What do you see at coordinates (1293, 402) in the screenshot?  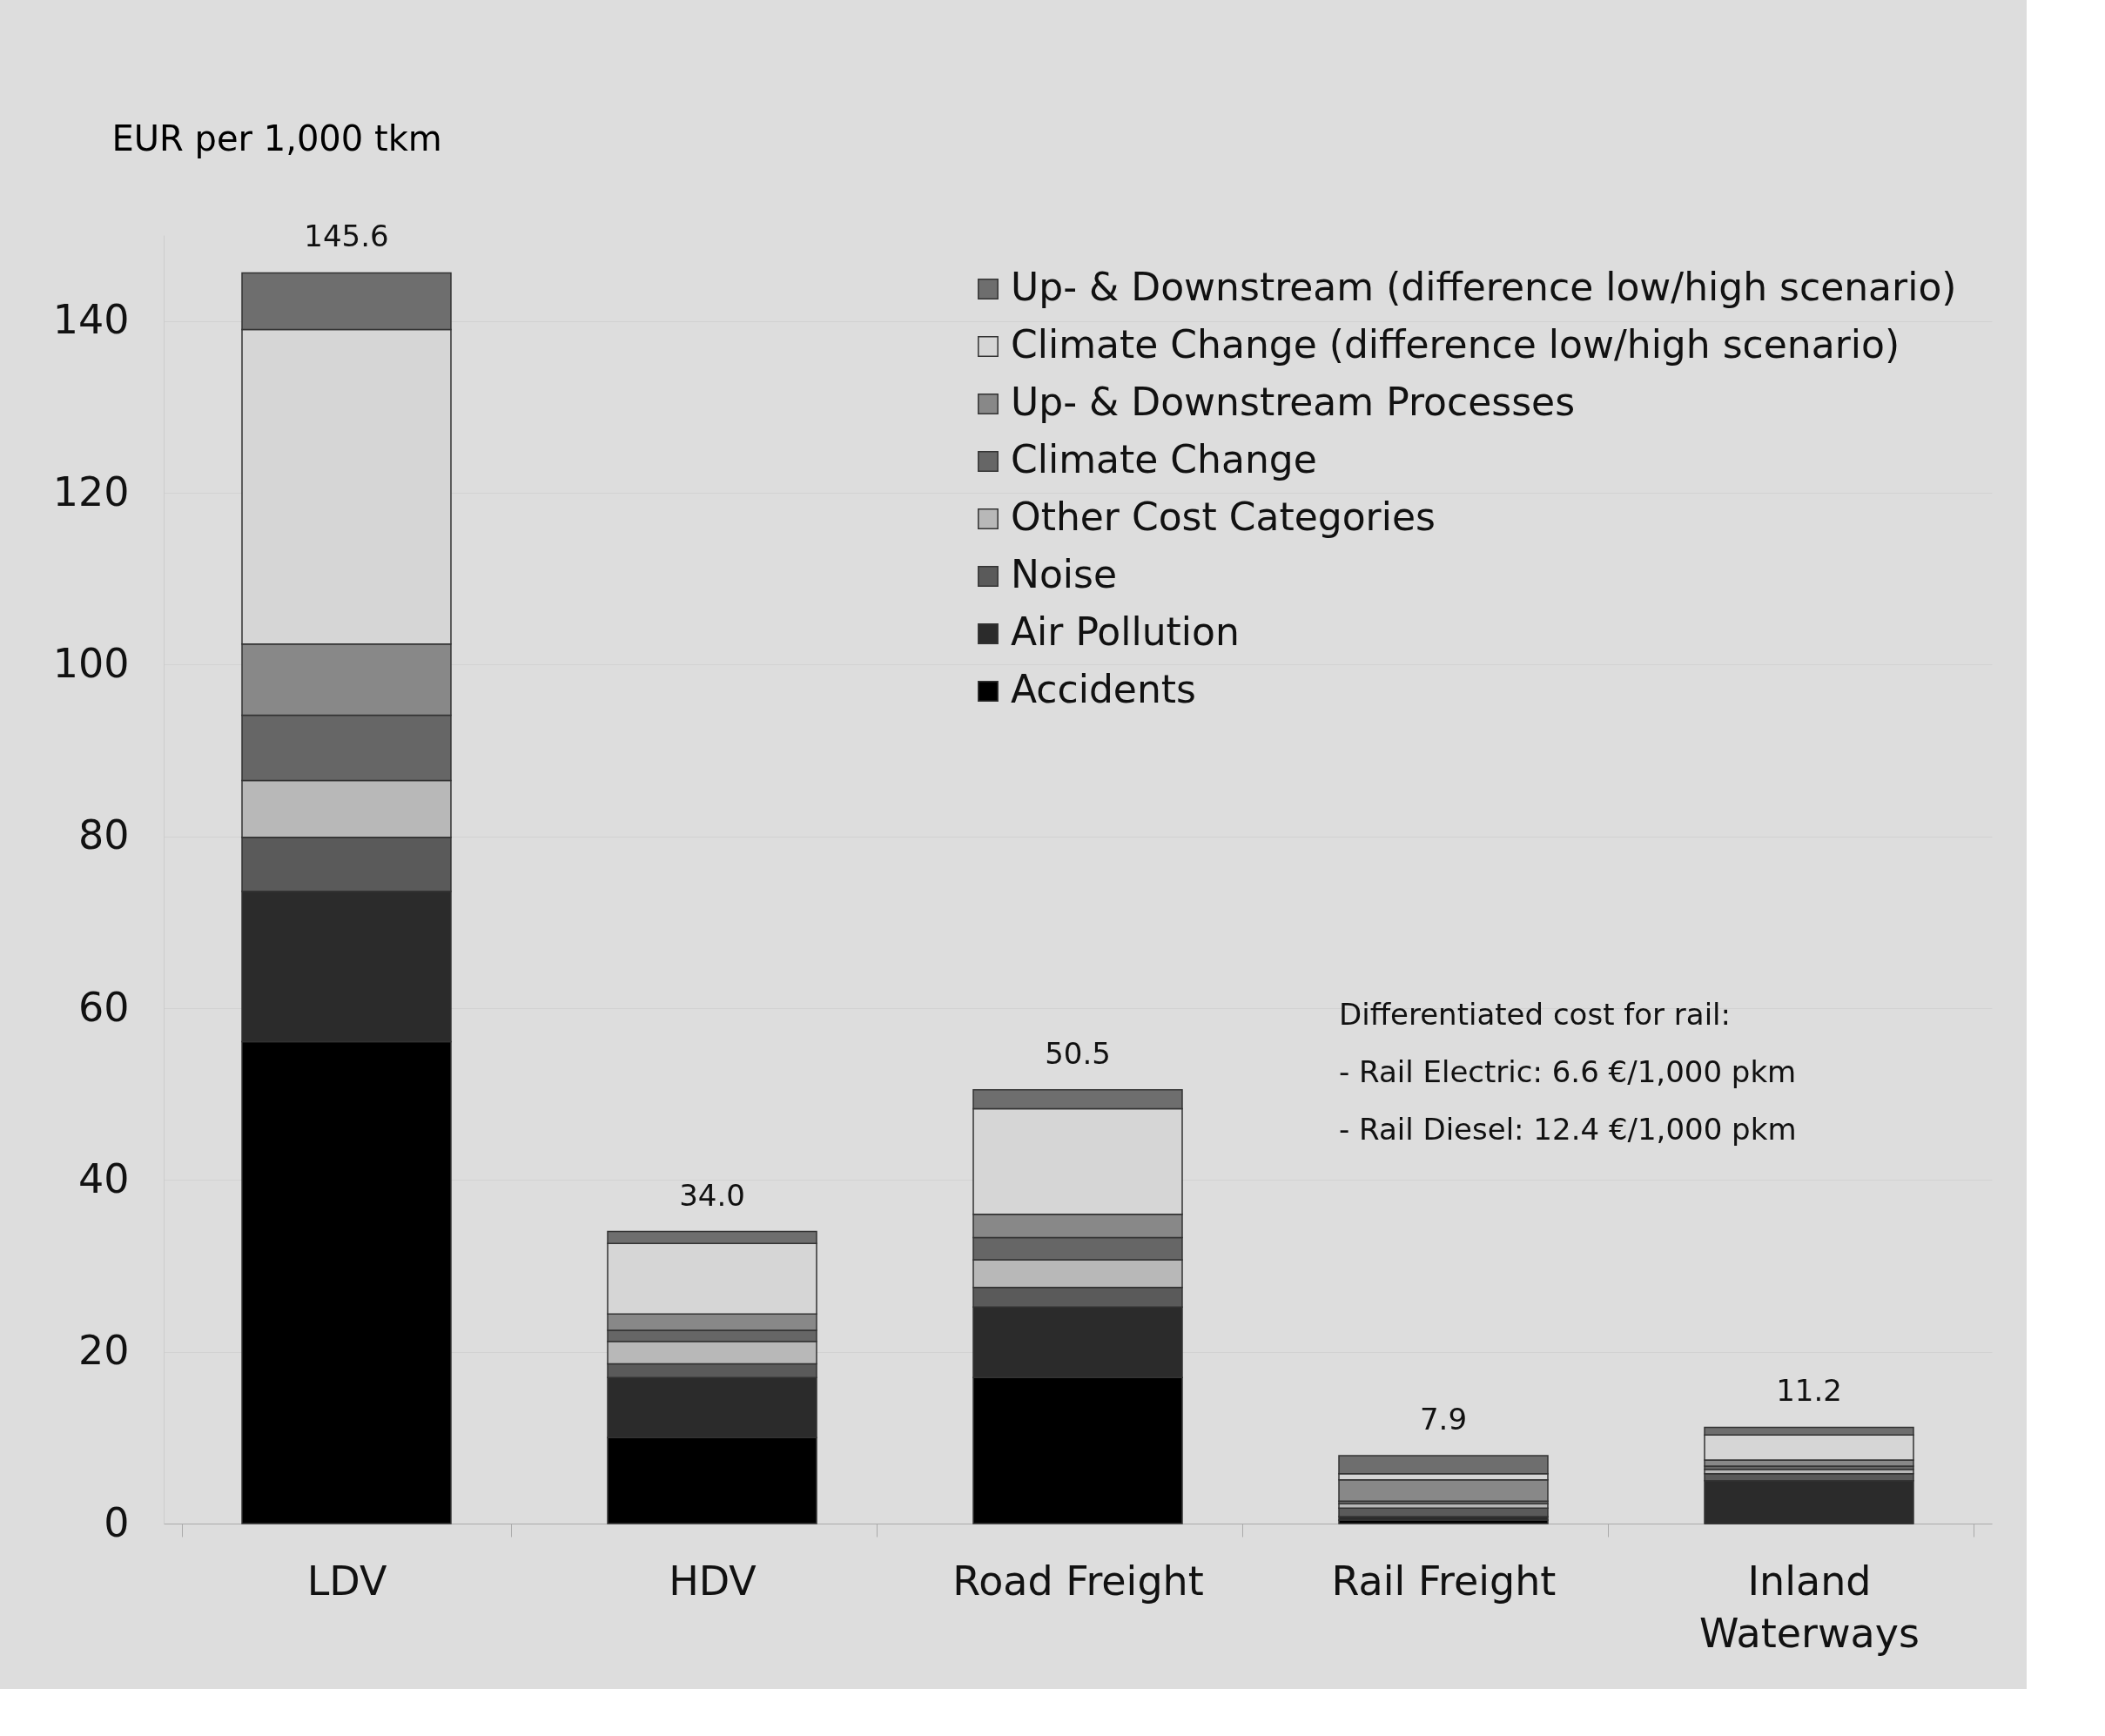 I see `legend-label: Up- & Downstream Processes` at bounding box center [1293, 402].